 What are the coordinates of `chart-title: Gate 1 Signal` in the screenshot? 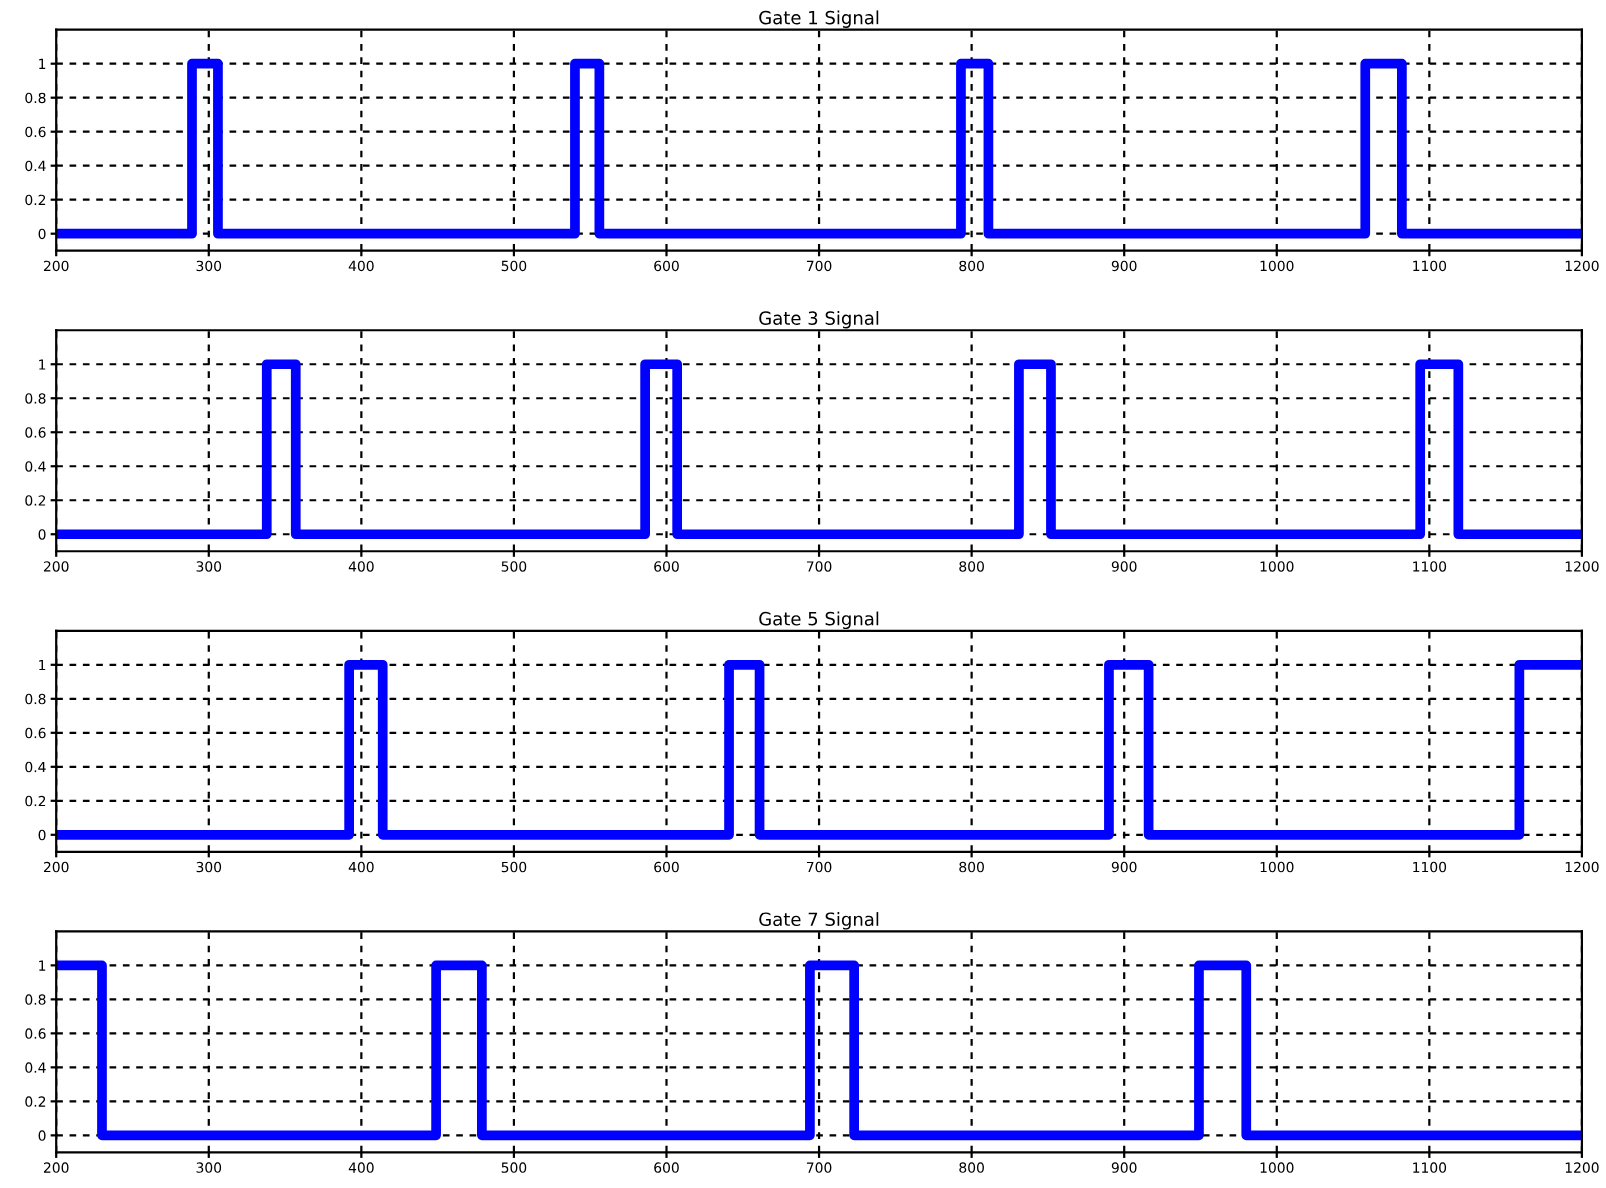 It's located at (819, 19).